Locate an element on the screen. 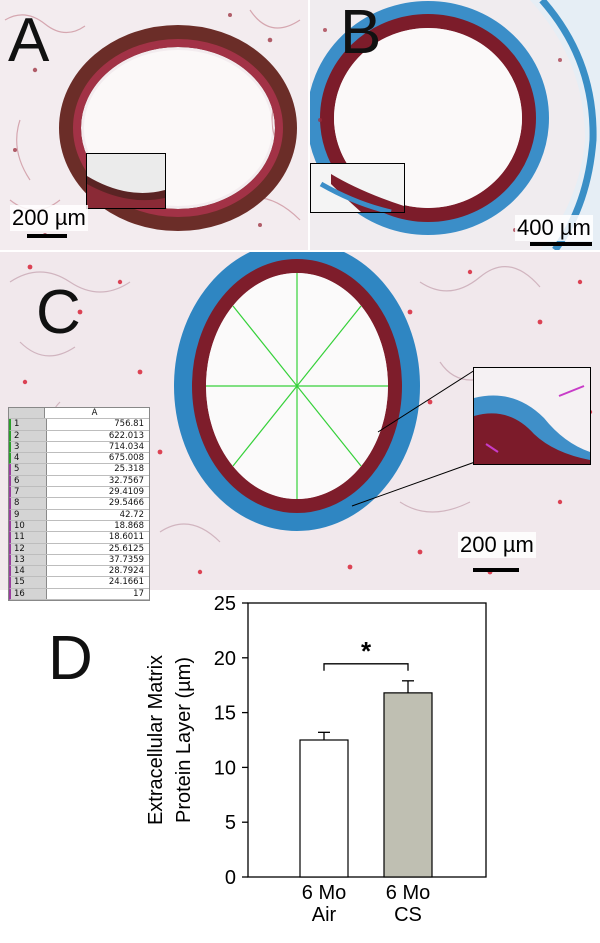 This screenshot has height=943, width=600. measurement-table-row-index: 15 is located at coordinates (29, 582).